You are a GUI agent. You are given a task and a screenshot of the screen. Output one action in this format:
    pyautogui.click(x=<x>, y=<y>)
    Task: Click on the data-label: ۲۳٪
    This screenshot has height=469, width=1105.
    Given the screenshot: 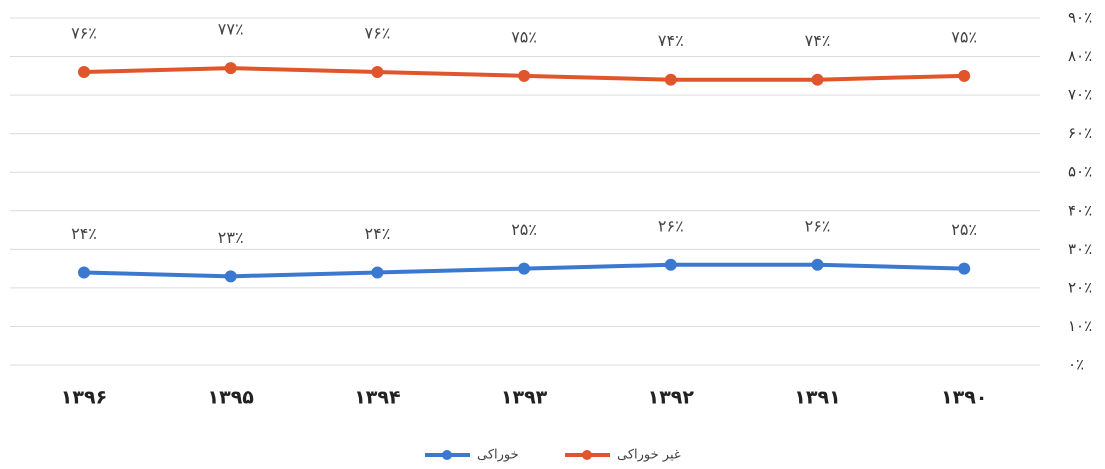 What is the action you would take?
    pyautogui.click(x=231, y=237)
    